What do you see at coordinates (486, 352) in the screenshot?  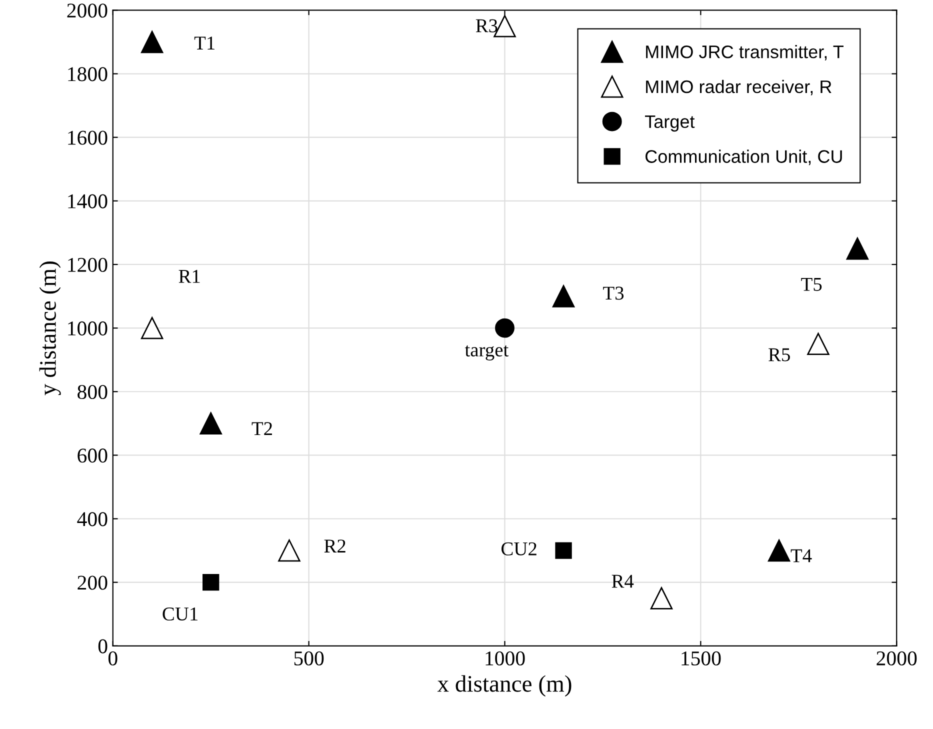 I see `annotation: target` at bounding box center [486, 352].